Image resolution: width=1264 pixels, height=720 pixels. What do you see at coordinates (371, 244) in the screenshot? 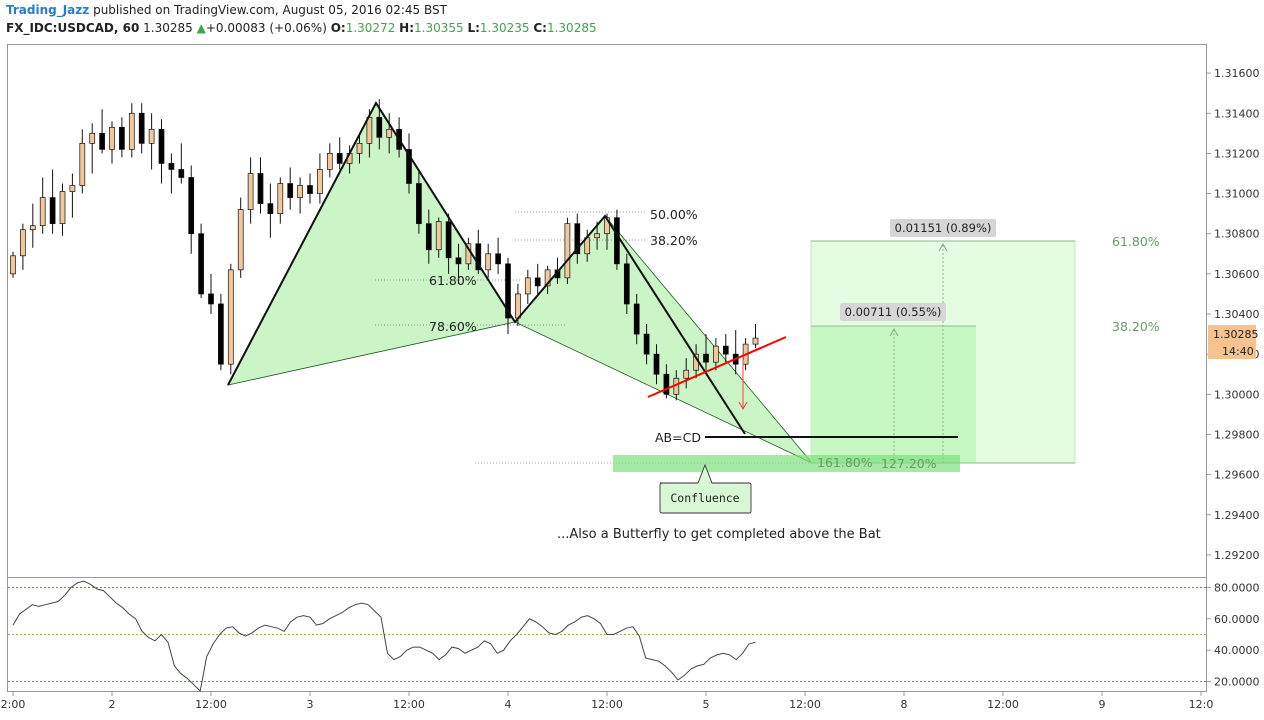
I see `pattern-xab-triangle` at bounding box center [371, 244].